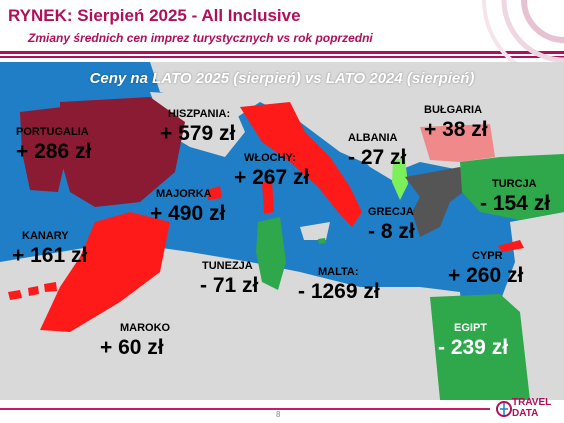  Describe the element at coordinates (245, 409) in the screenshot. I see `footer-rule` at that location.